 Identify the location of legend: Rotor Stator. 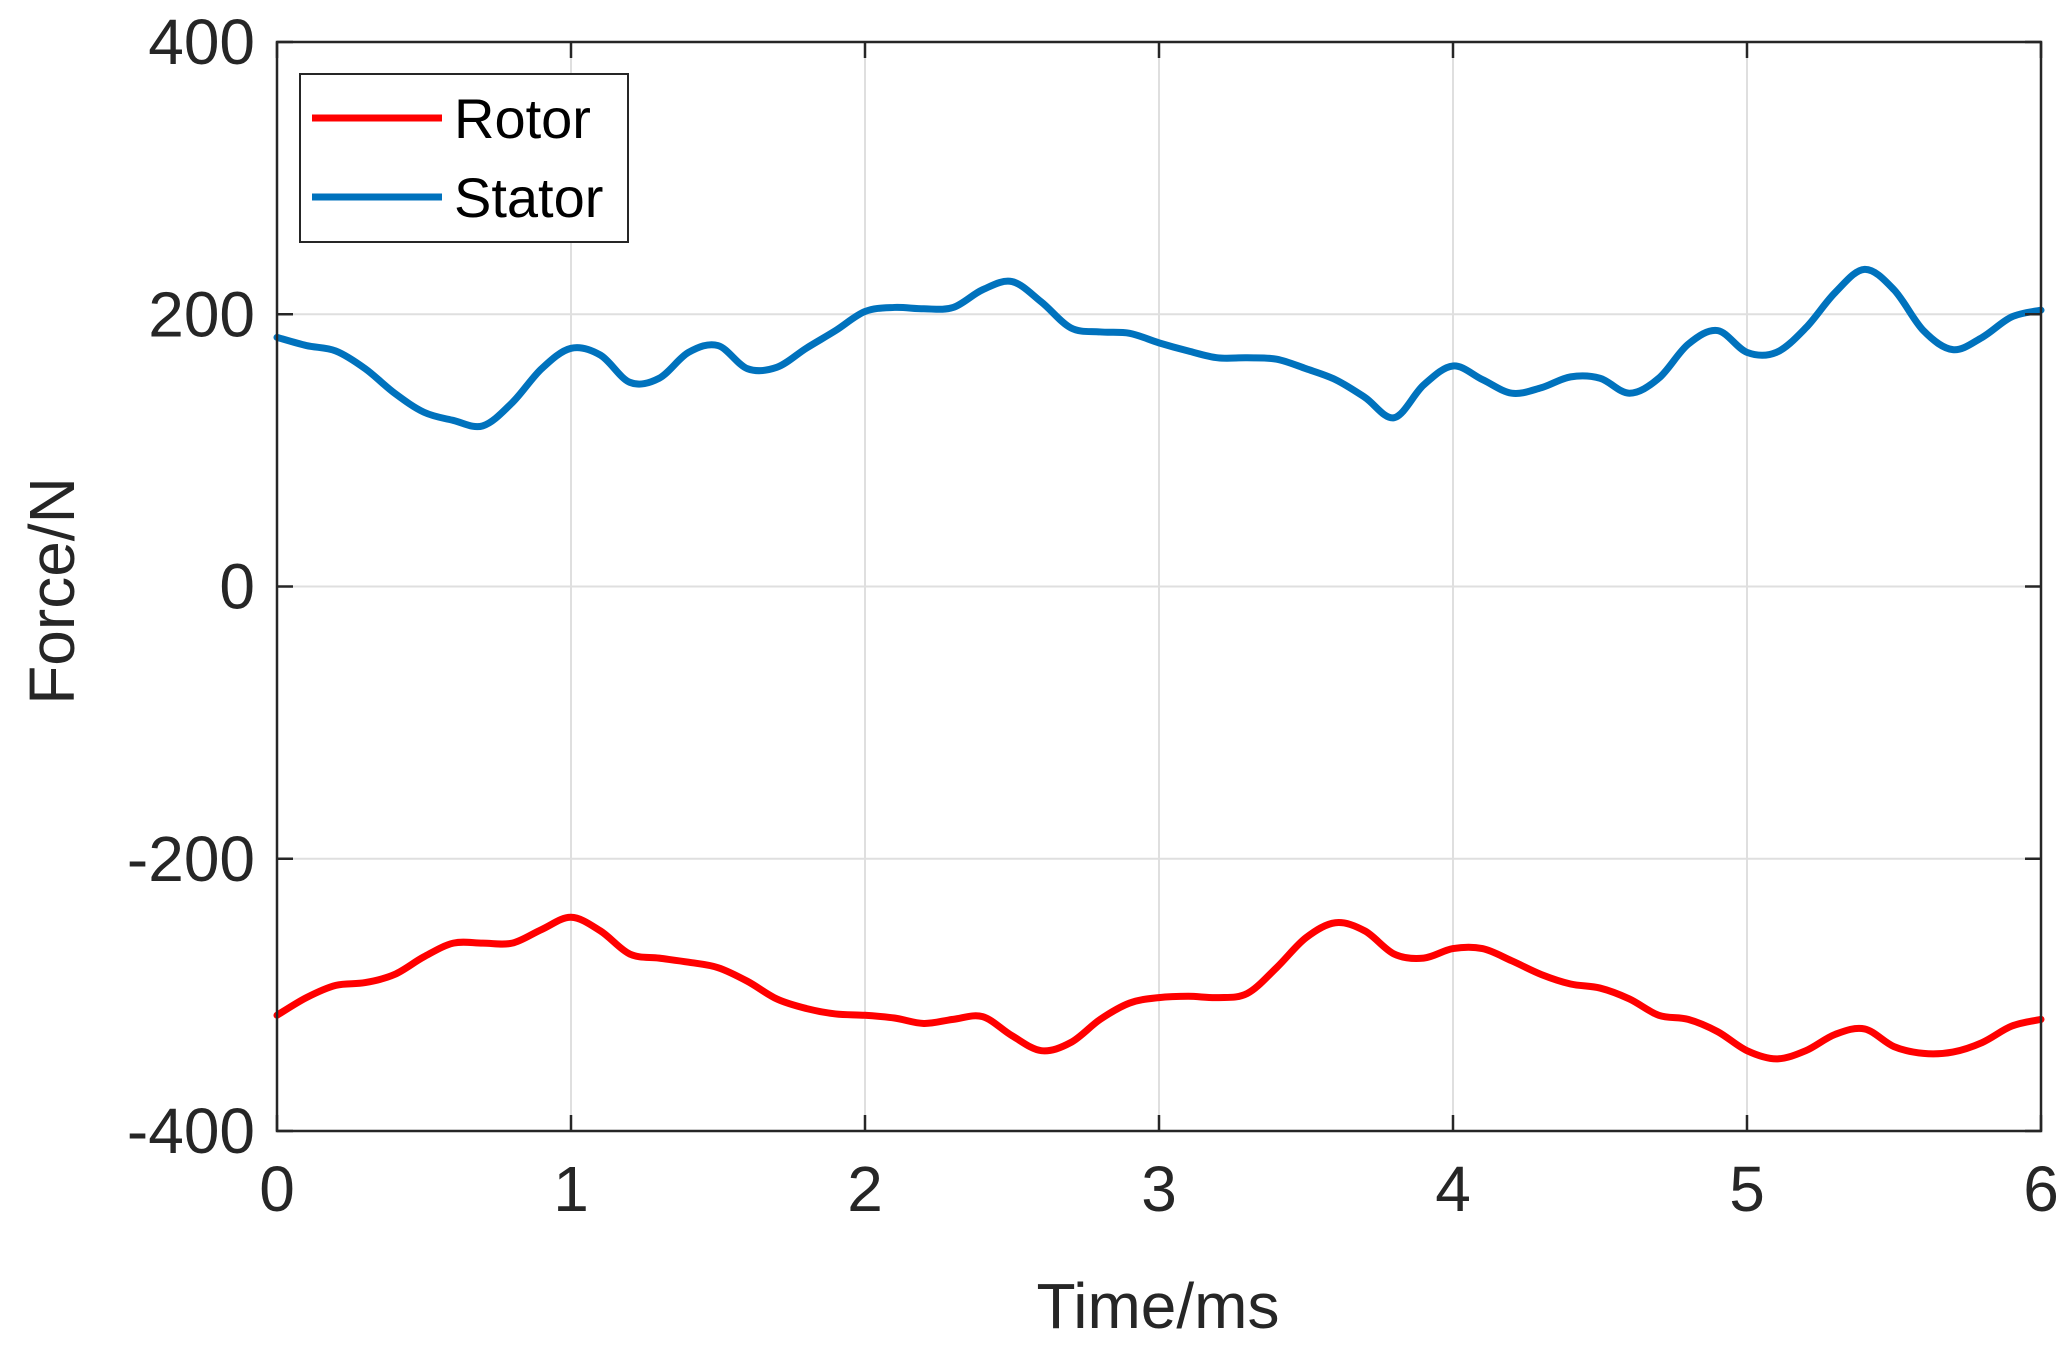
(464, 158).